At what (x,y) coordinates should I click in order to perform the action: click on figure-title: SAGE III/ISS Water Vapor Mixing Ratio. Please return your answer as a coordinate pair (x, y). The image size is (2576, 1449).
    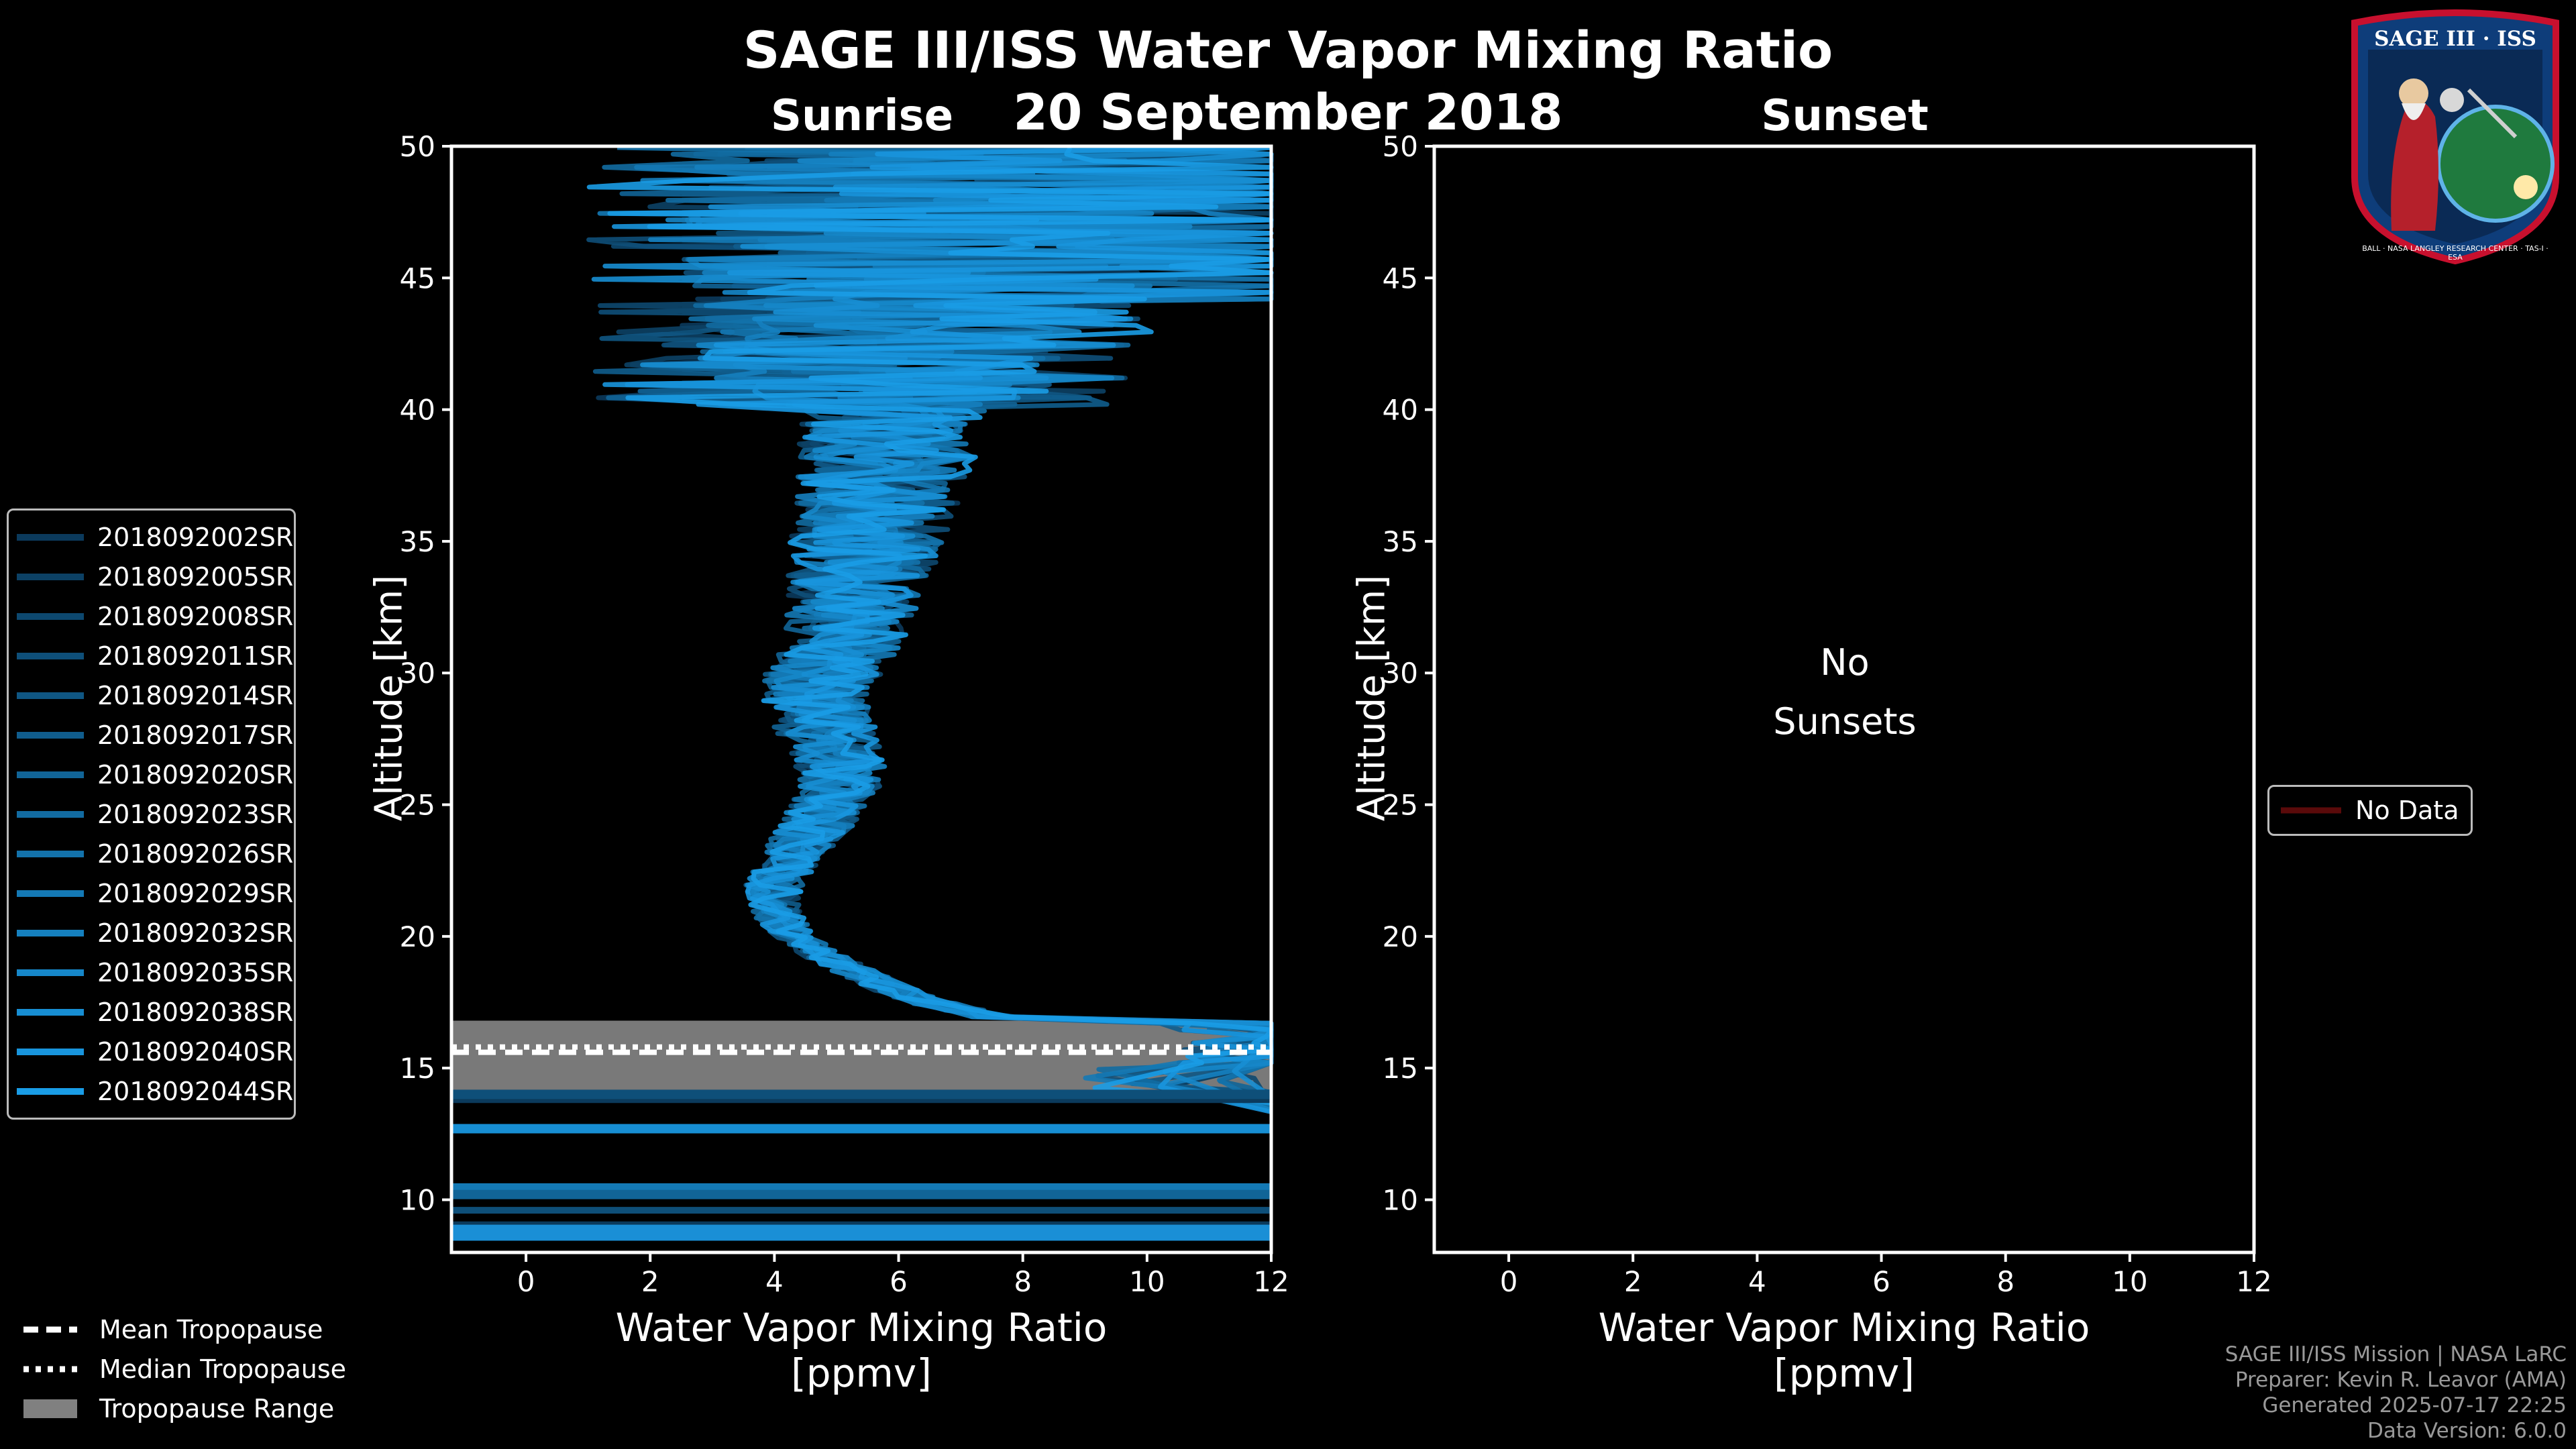
    Looking at the image, I should click on (1288, 50).